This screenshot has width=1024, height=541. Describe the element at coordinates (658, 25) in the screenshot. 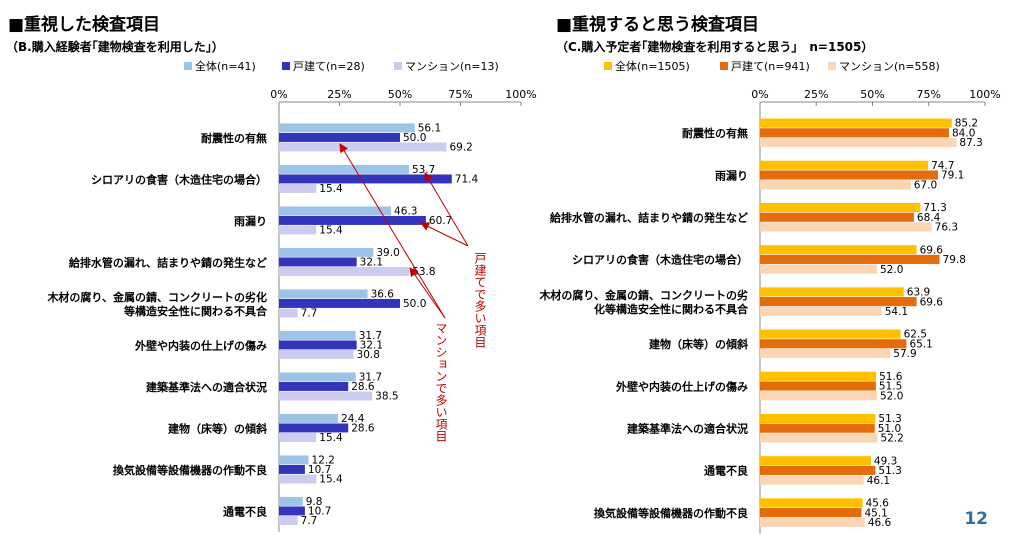

I see `right-chart-title: ■重視すると思う検査項目` at that location.